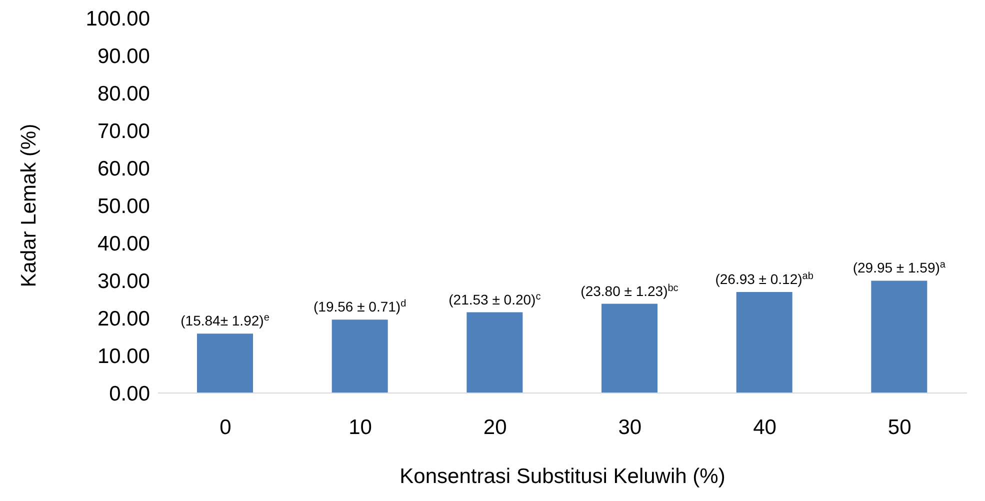 The image size is (985, 501). I want to click on x-tick-label: 40, so click(764, 427).